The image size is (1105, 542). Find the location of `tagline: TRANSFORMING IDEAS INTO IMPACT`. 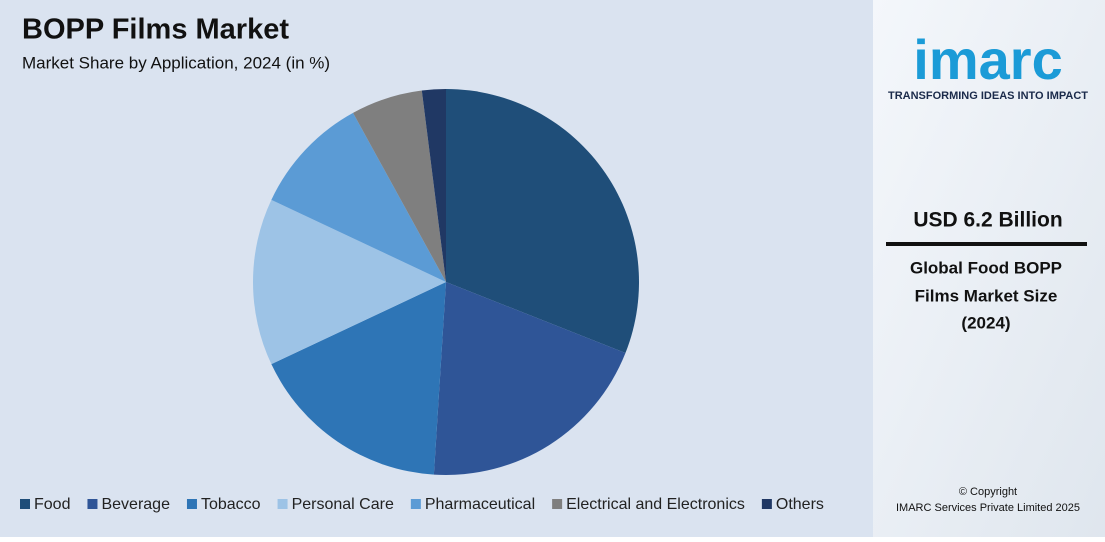

tagline: TRANSFORMING IDEAS INTO IMPACT is located at coordinates (988, 96).